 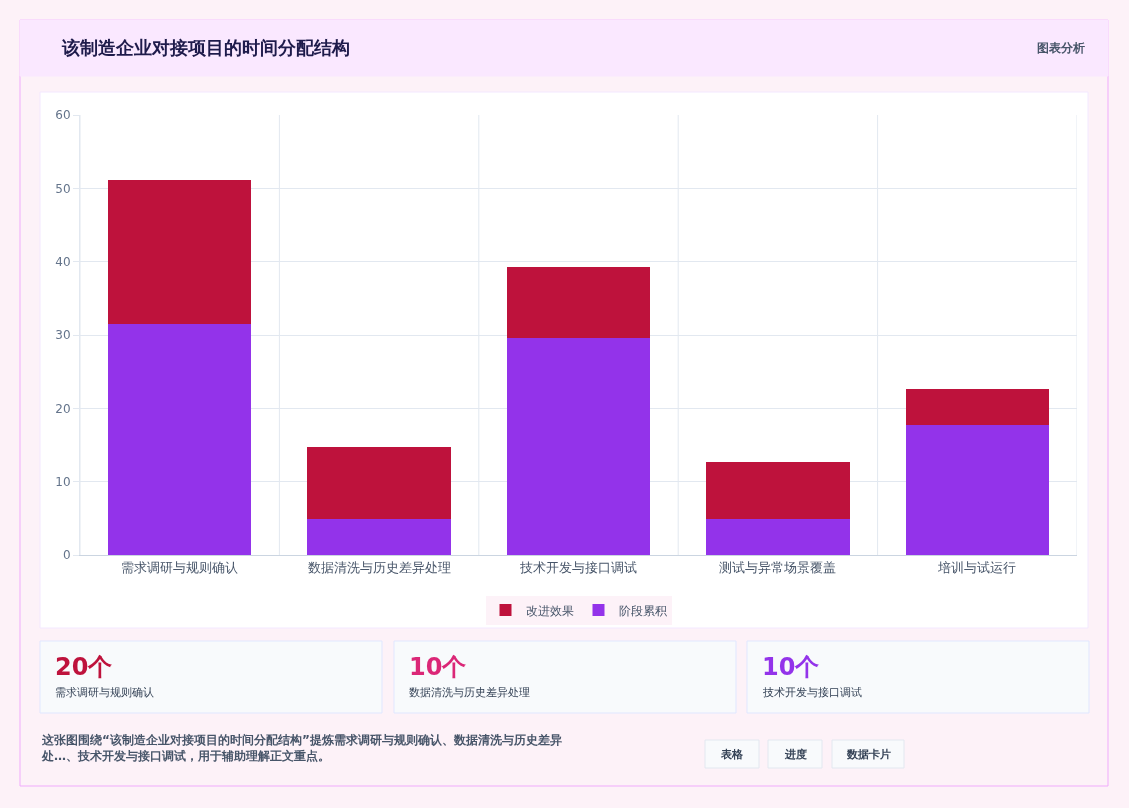 What do you see at coordinates (180, 567) in the screenshot?
I see `x-tick-label: 需求调研与规则确认` at bounding box center [180, 567].